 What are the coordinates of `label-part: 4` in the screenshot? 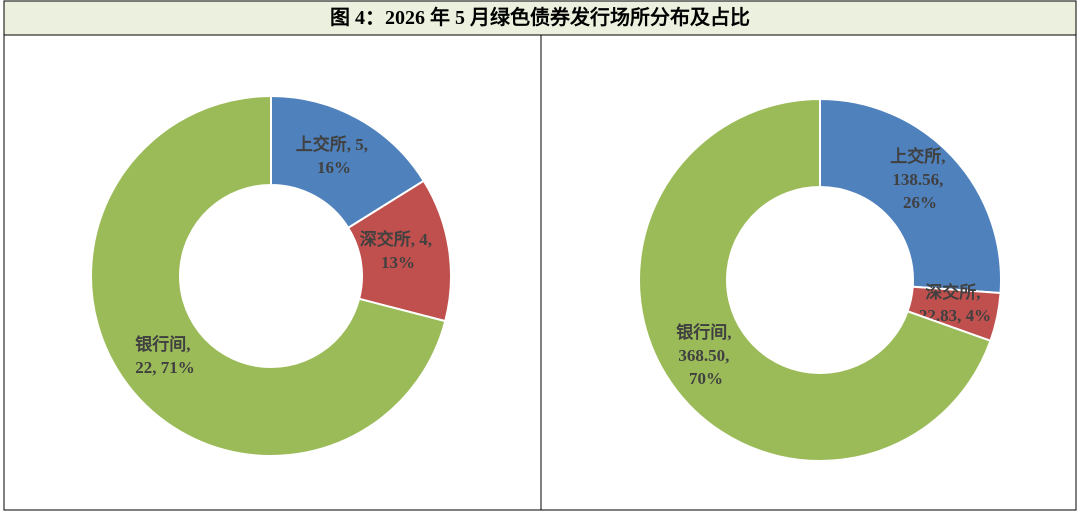 It's located at (423, 239).